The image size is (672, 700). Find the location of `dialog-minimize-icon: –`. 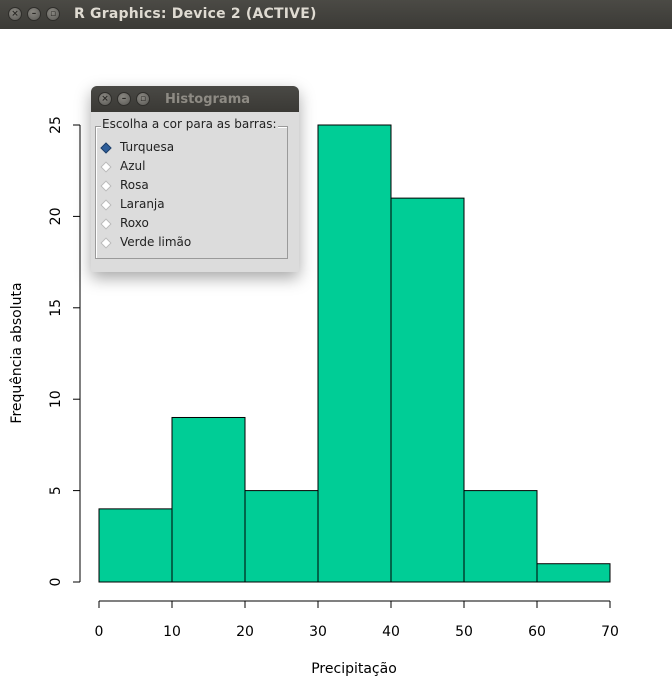

dialog-minimize-icon: – is located at coordinates (124, 99).